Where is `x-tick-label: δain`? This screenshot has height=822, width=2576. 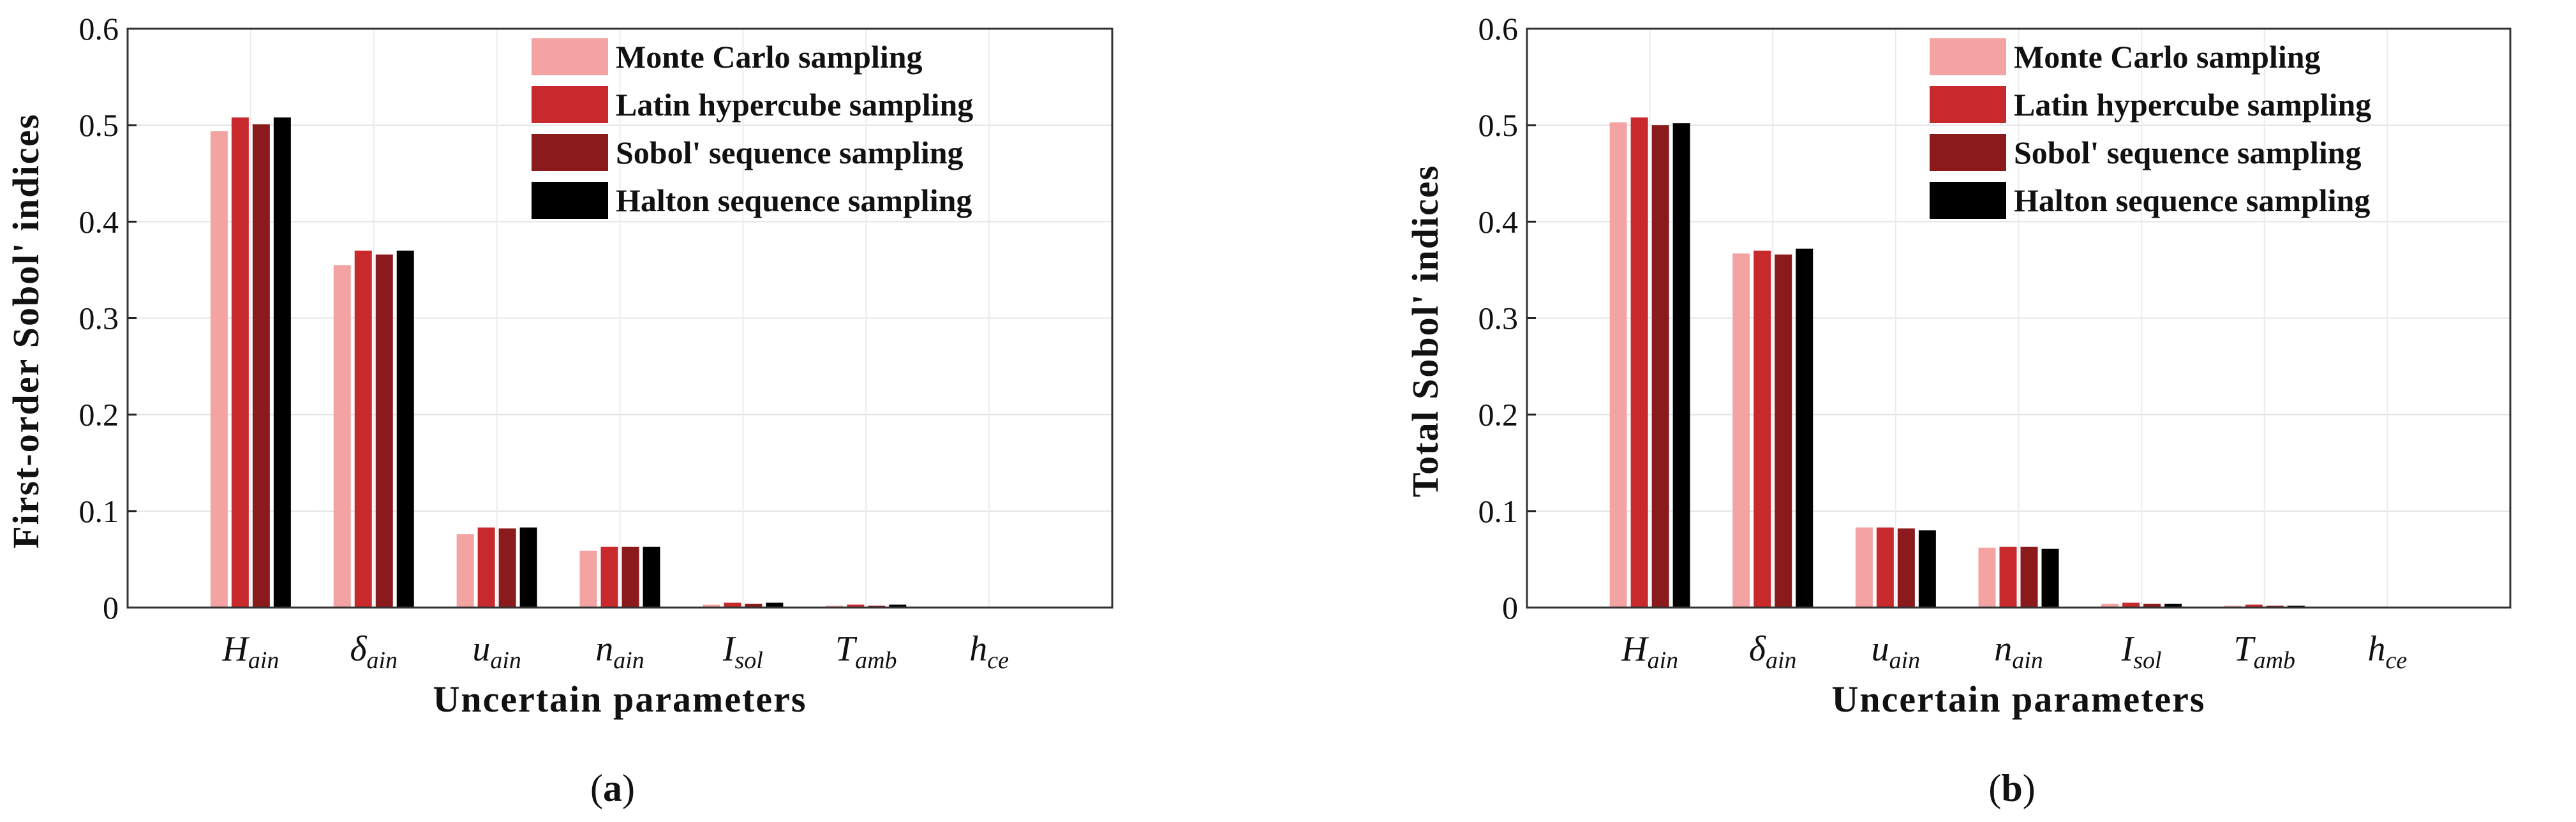
x-tick-label: δain is located at coordinates (1773, 651).